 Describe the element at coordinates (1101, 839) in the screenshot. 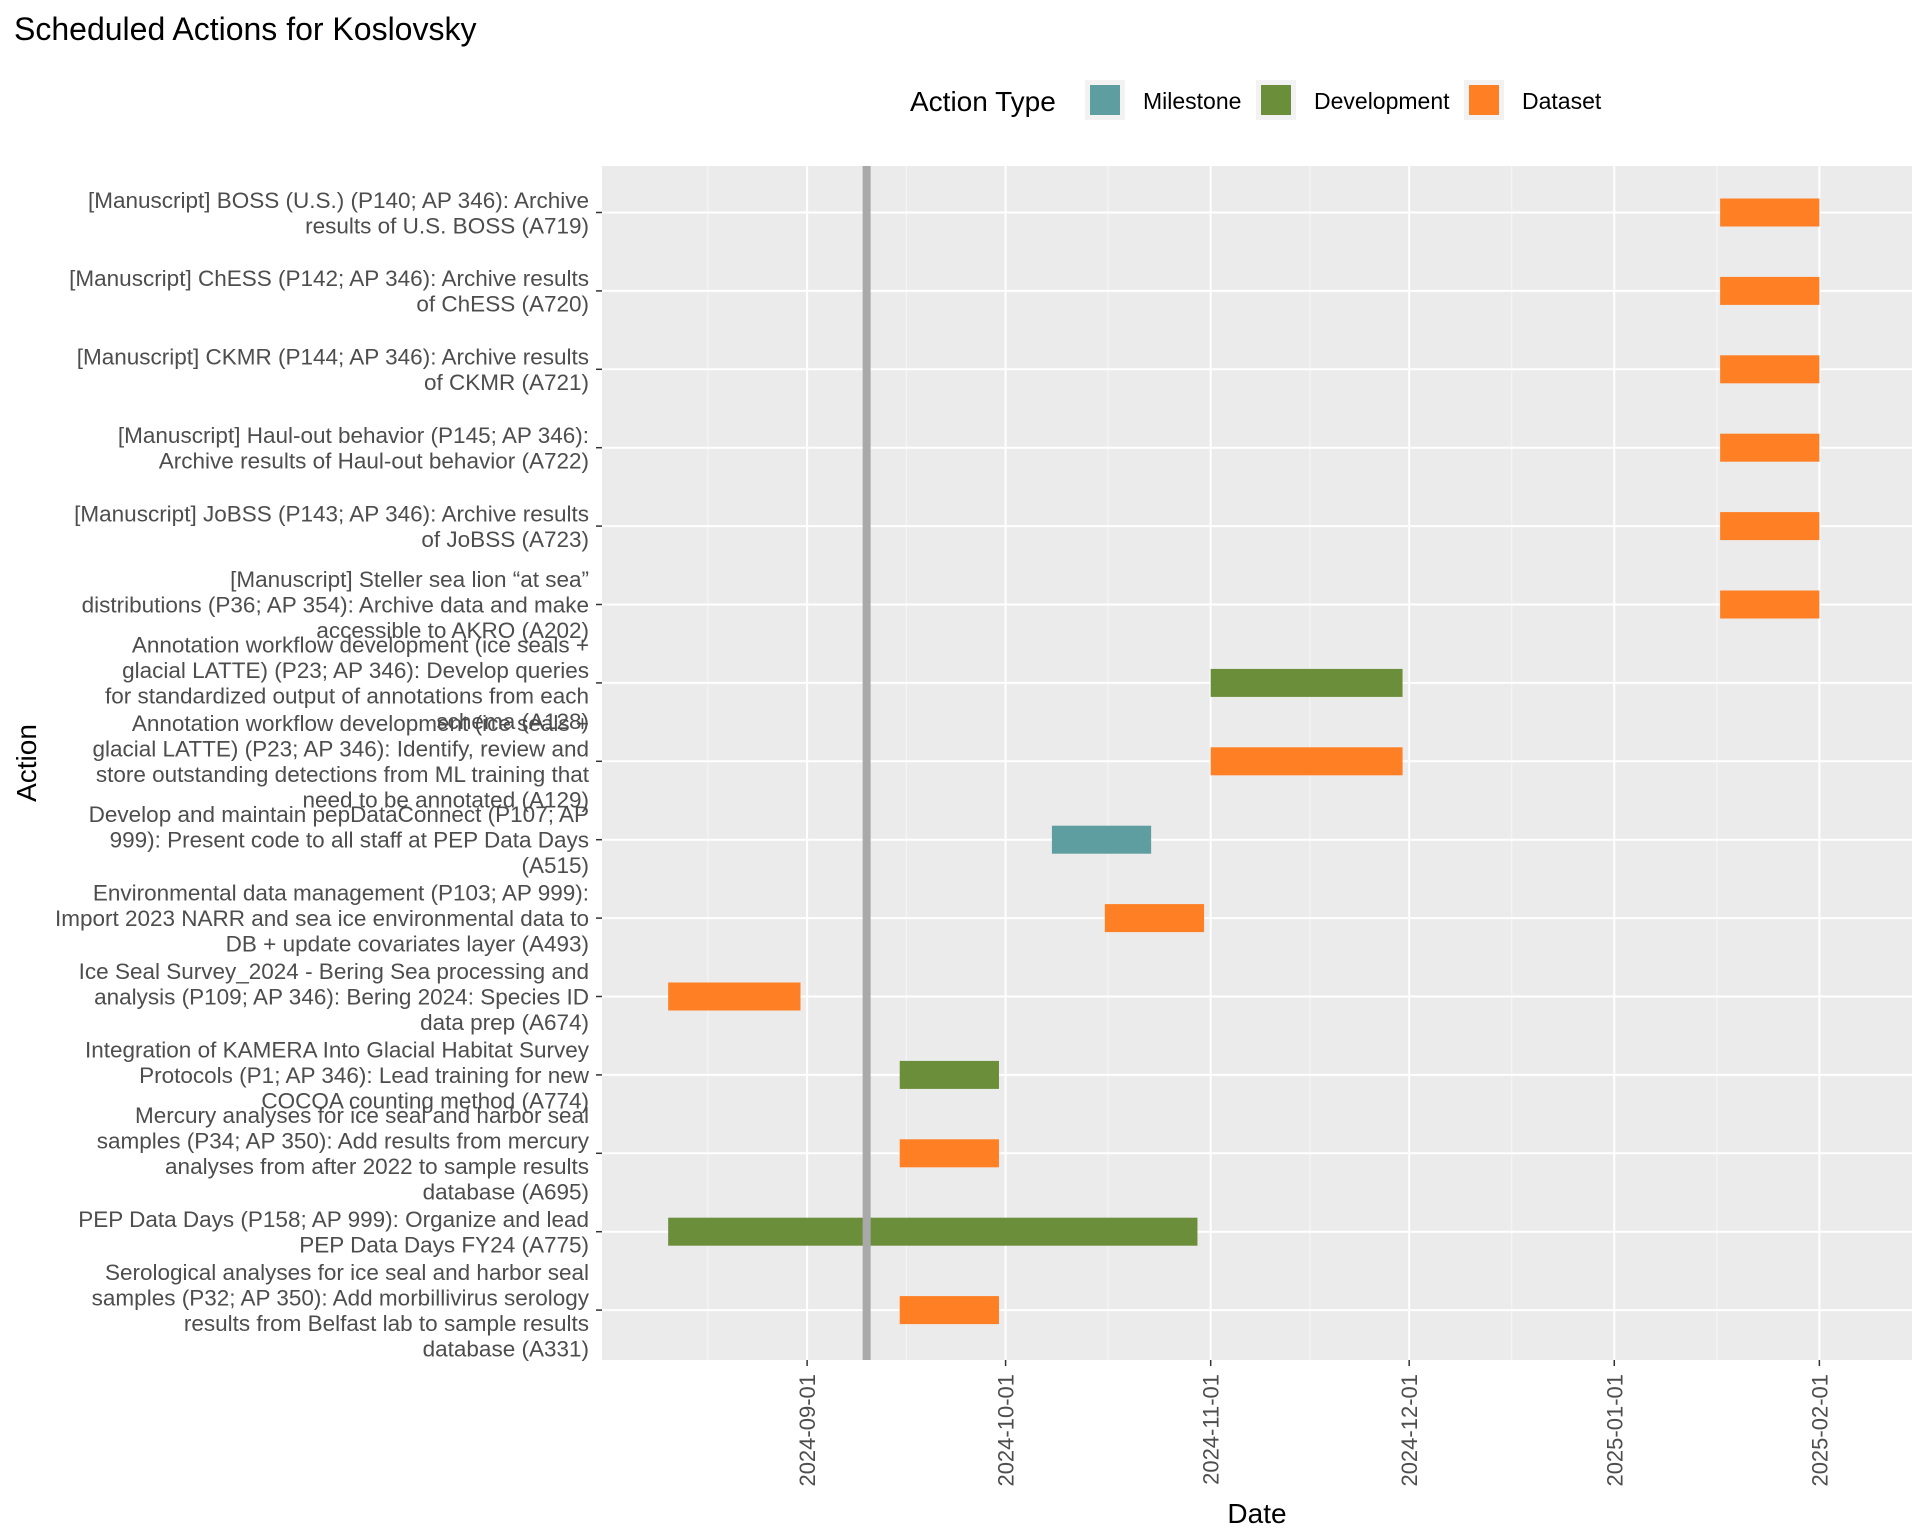

I see `task-bar-milestone` at that location.